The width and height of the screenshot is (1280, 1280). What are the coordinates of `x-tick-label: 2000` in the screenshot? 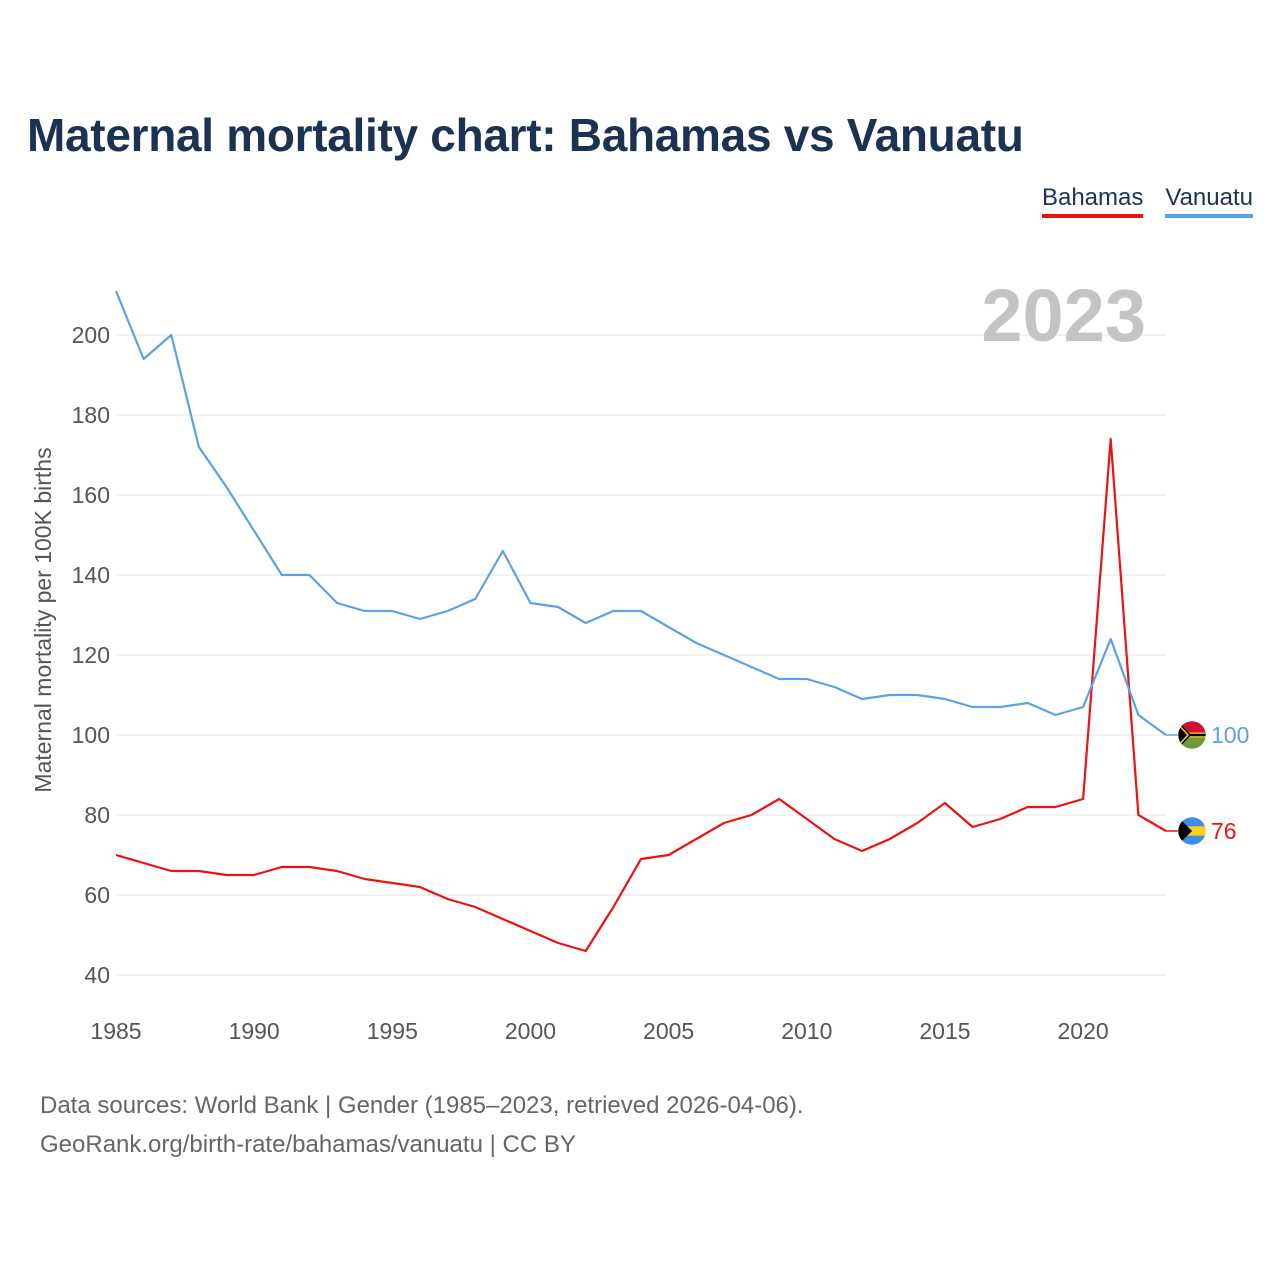 It's located at (530, 1031).